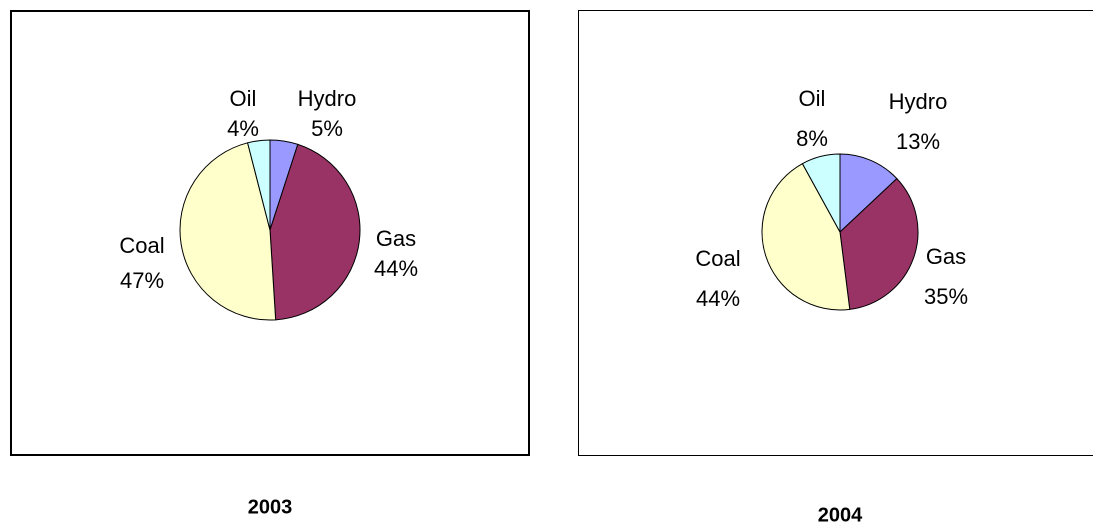 The height and width of the screenshot is (527, 1093). What do you see at coordinates (270, 507) in the screenshot?
I see `chart-title: 2003` at bounding box center [270, 507].